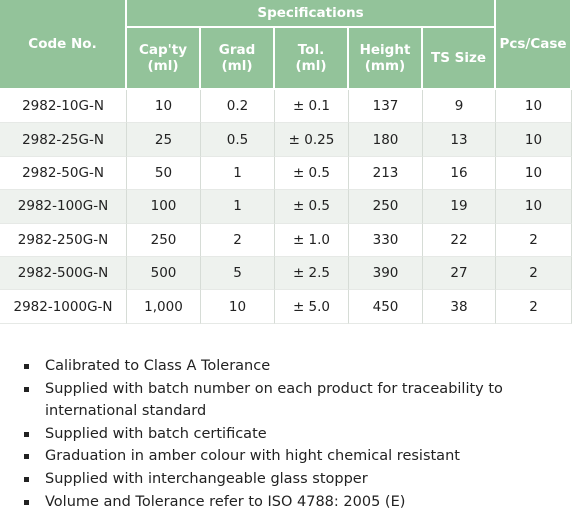 This screenshot has height=515, width=572. I want to click on table-cell: 13, so click(459, 140).